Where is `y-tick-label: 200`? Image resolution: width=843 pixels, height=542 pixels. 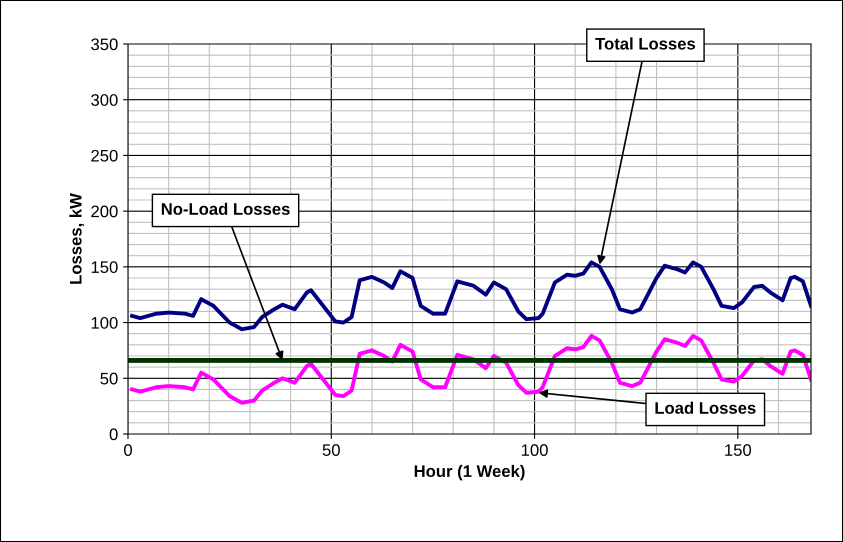
y-tick-label: 200 is located at coordinates (104, 212).